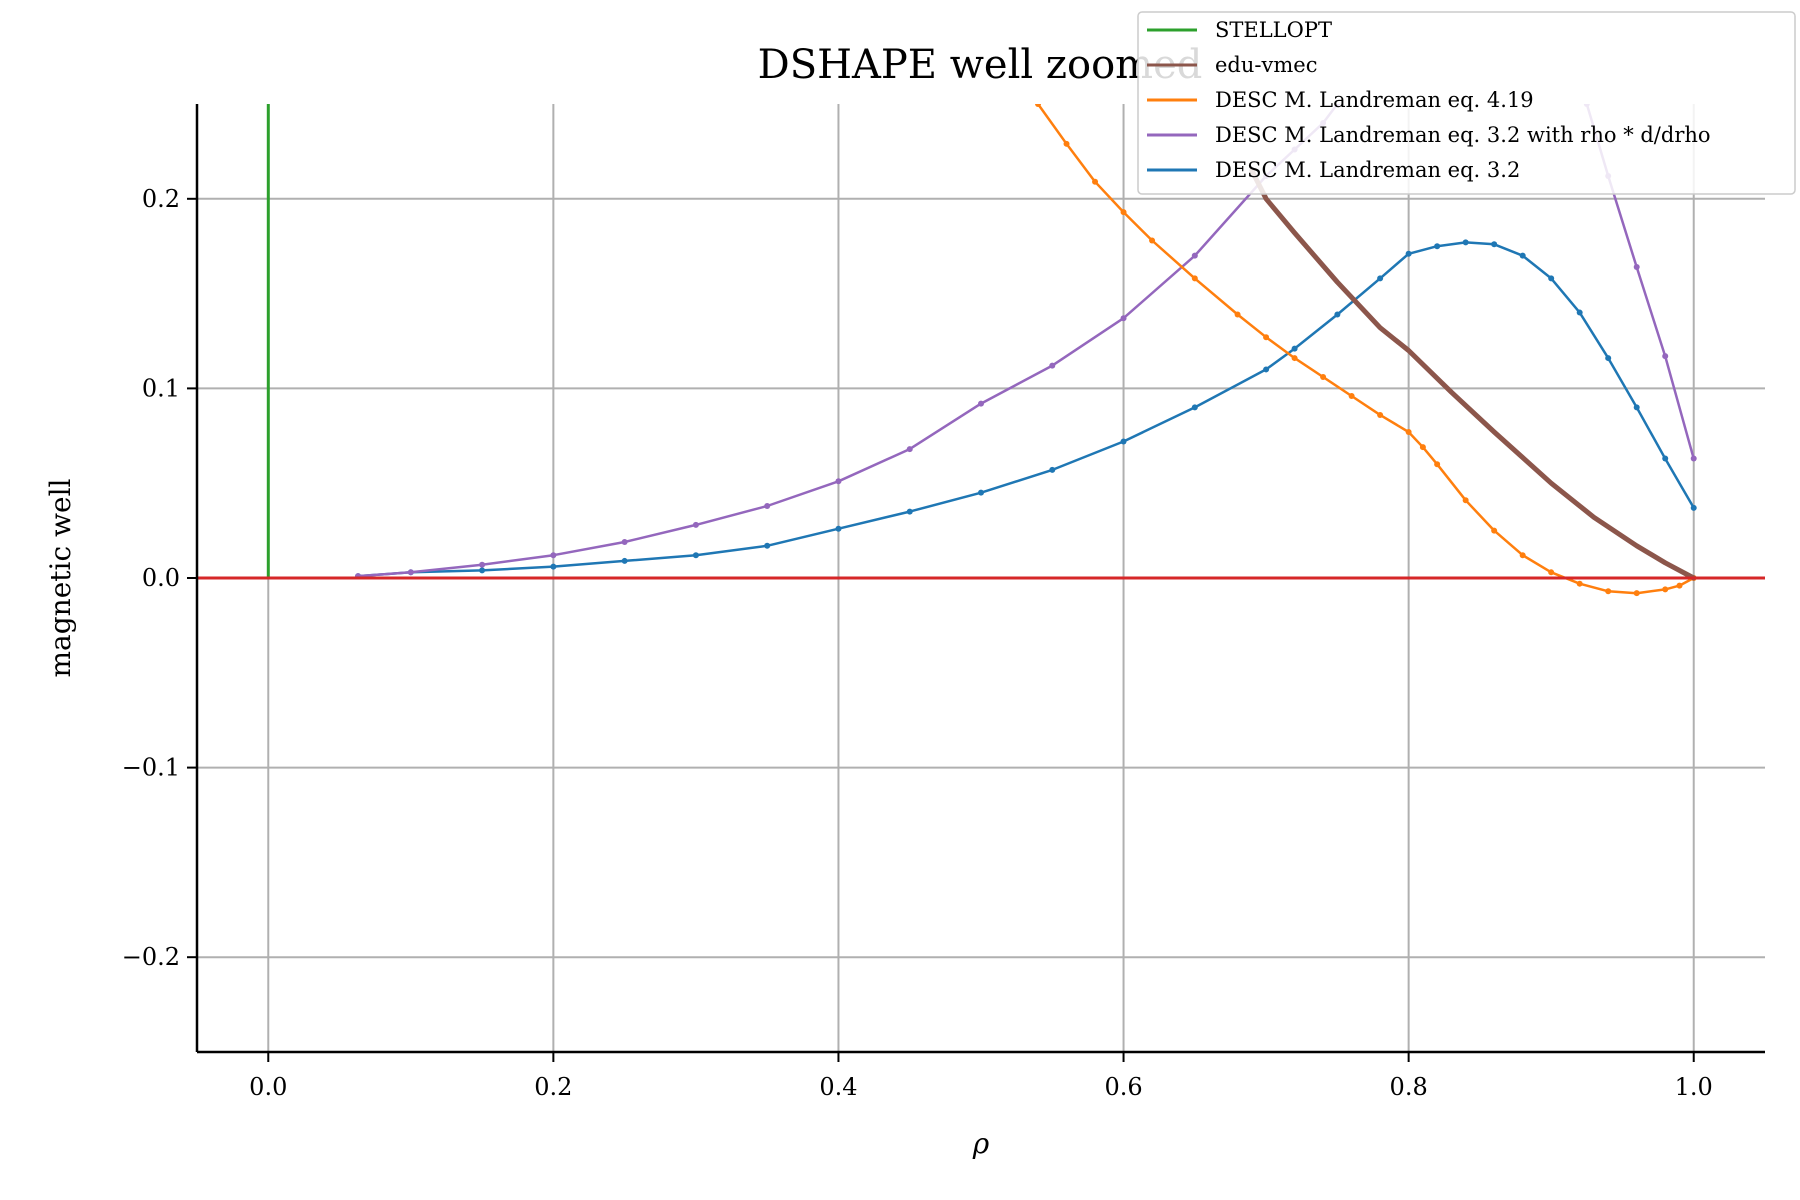 Image resolution: width=1800 pixels, height=1200 pixels. I want to click on x-tick-label: 0.8, so click(1409, 1087).